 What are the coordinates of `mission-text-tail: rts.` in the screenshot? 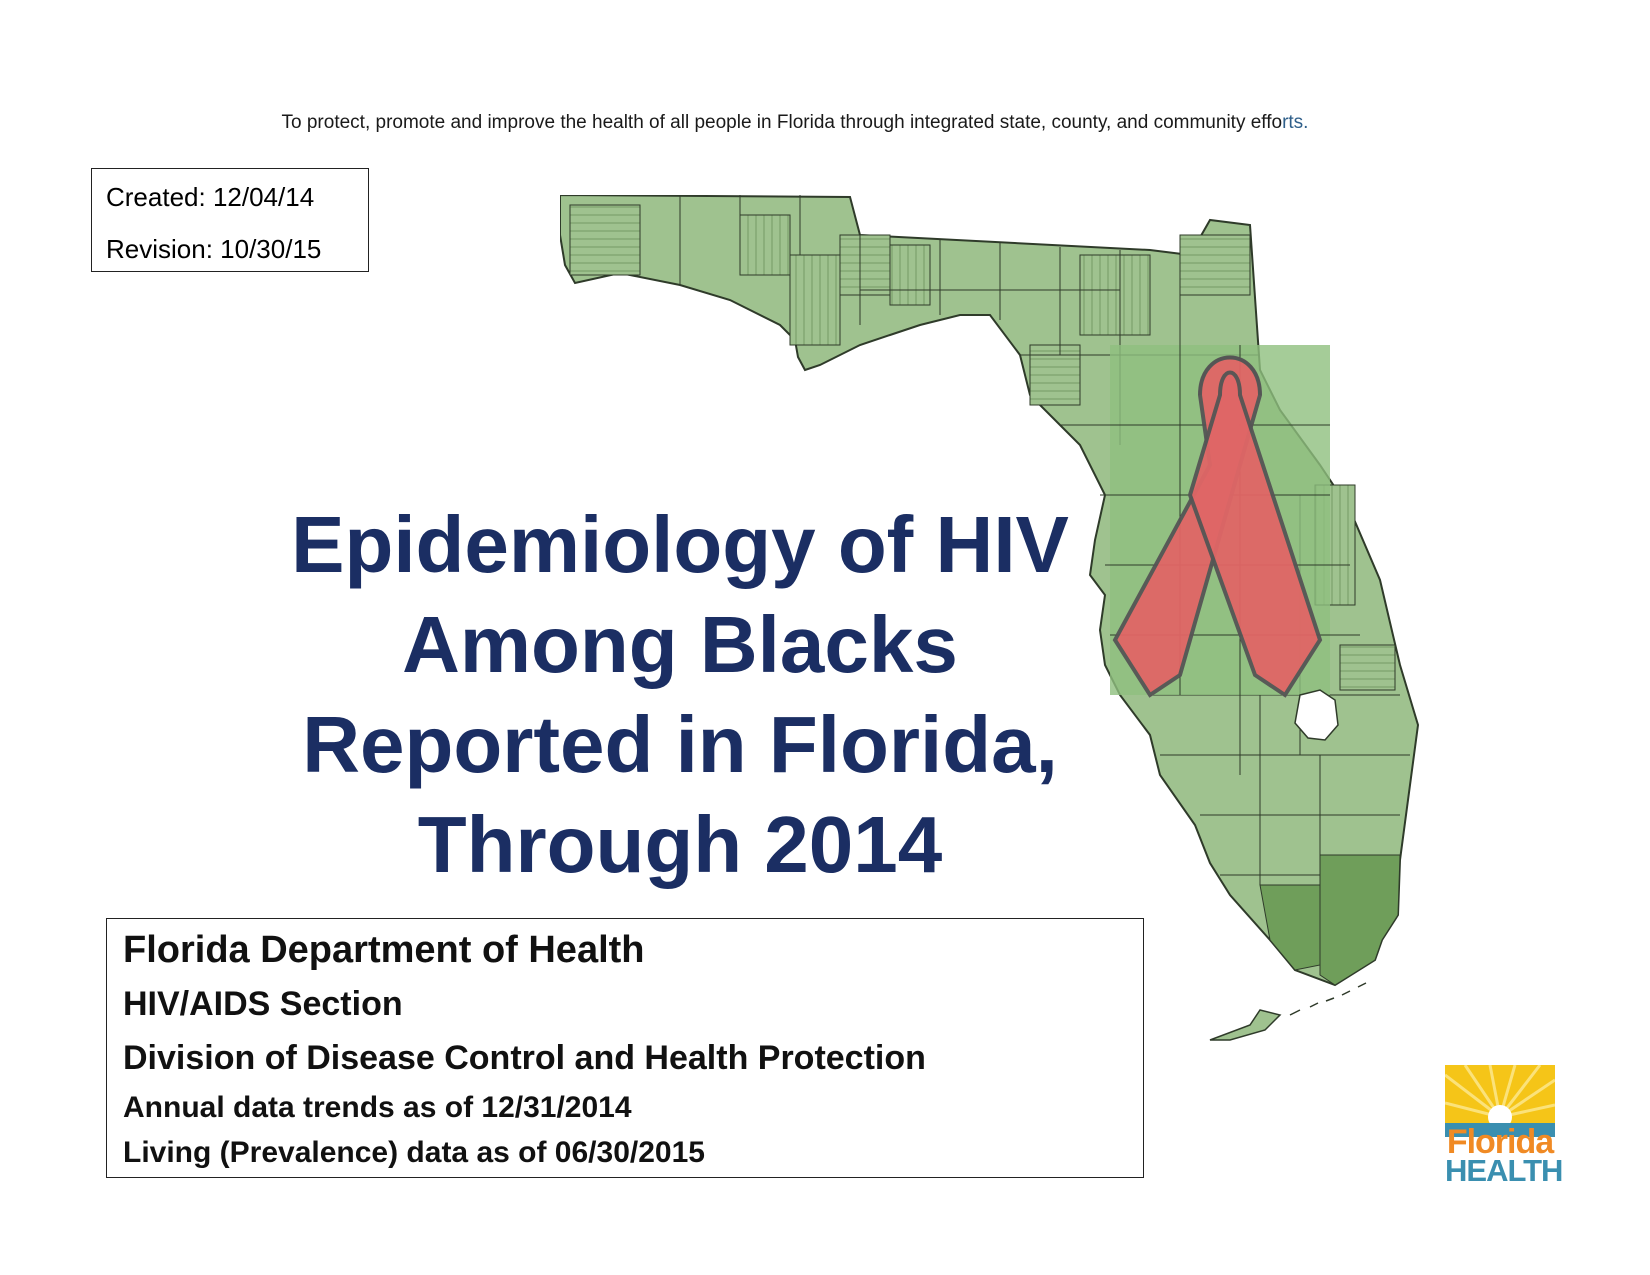 It's located at (1295, 122).